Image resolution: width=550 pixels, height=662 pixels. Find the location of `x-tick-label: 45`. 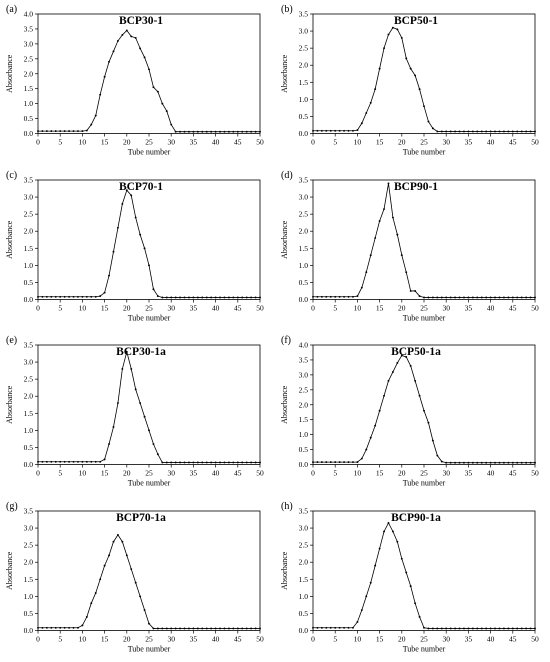

x-tick-label: 45 is located at coordinates (238, 307).